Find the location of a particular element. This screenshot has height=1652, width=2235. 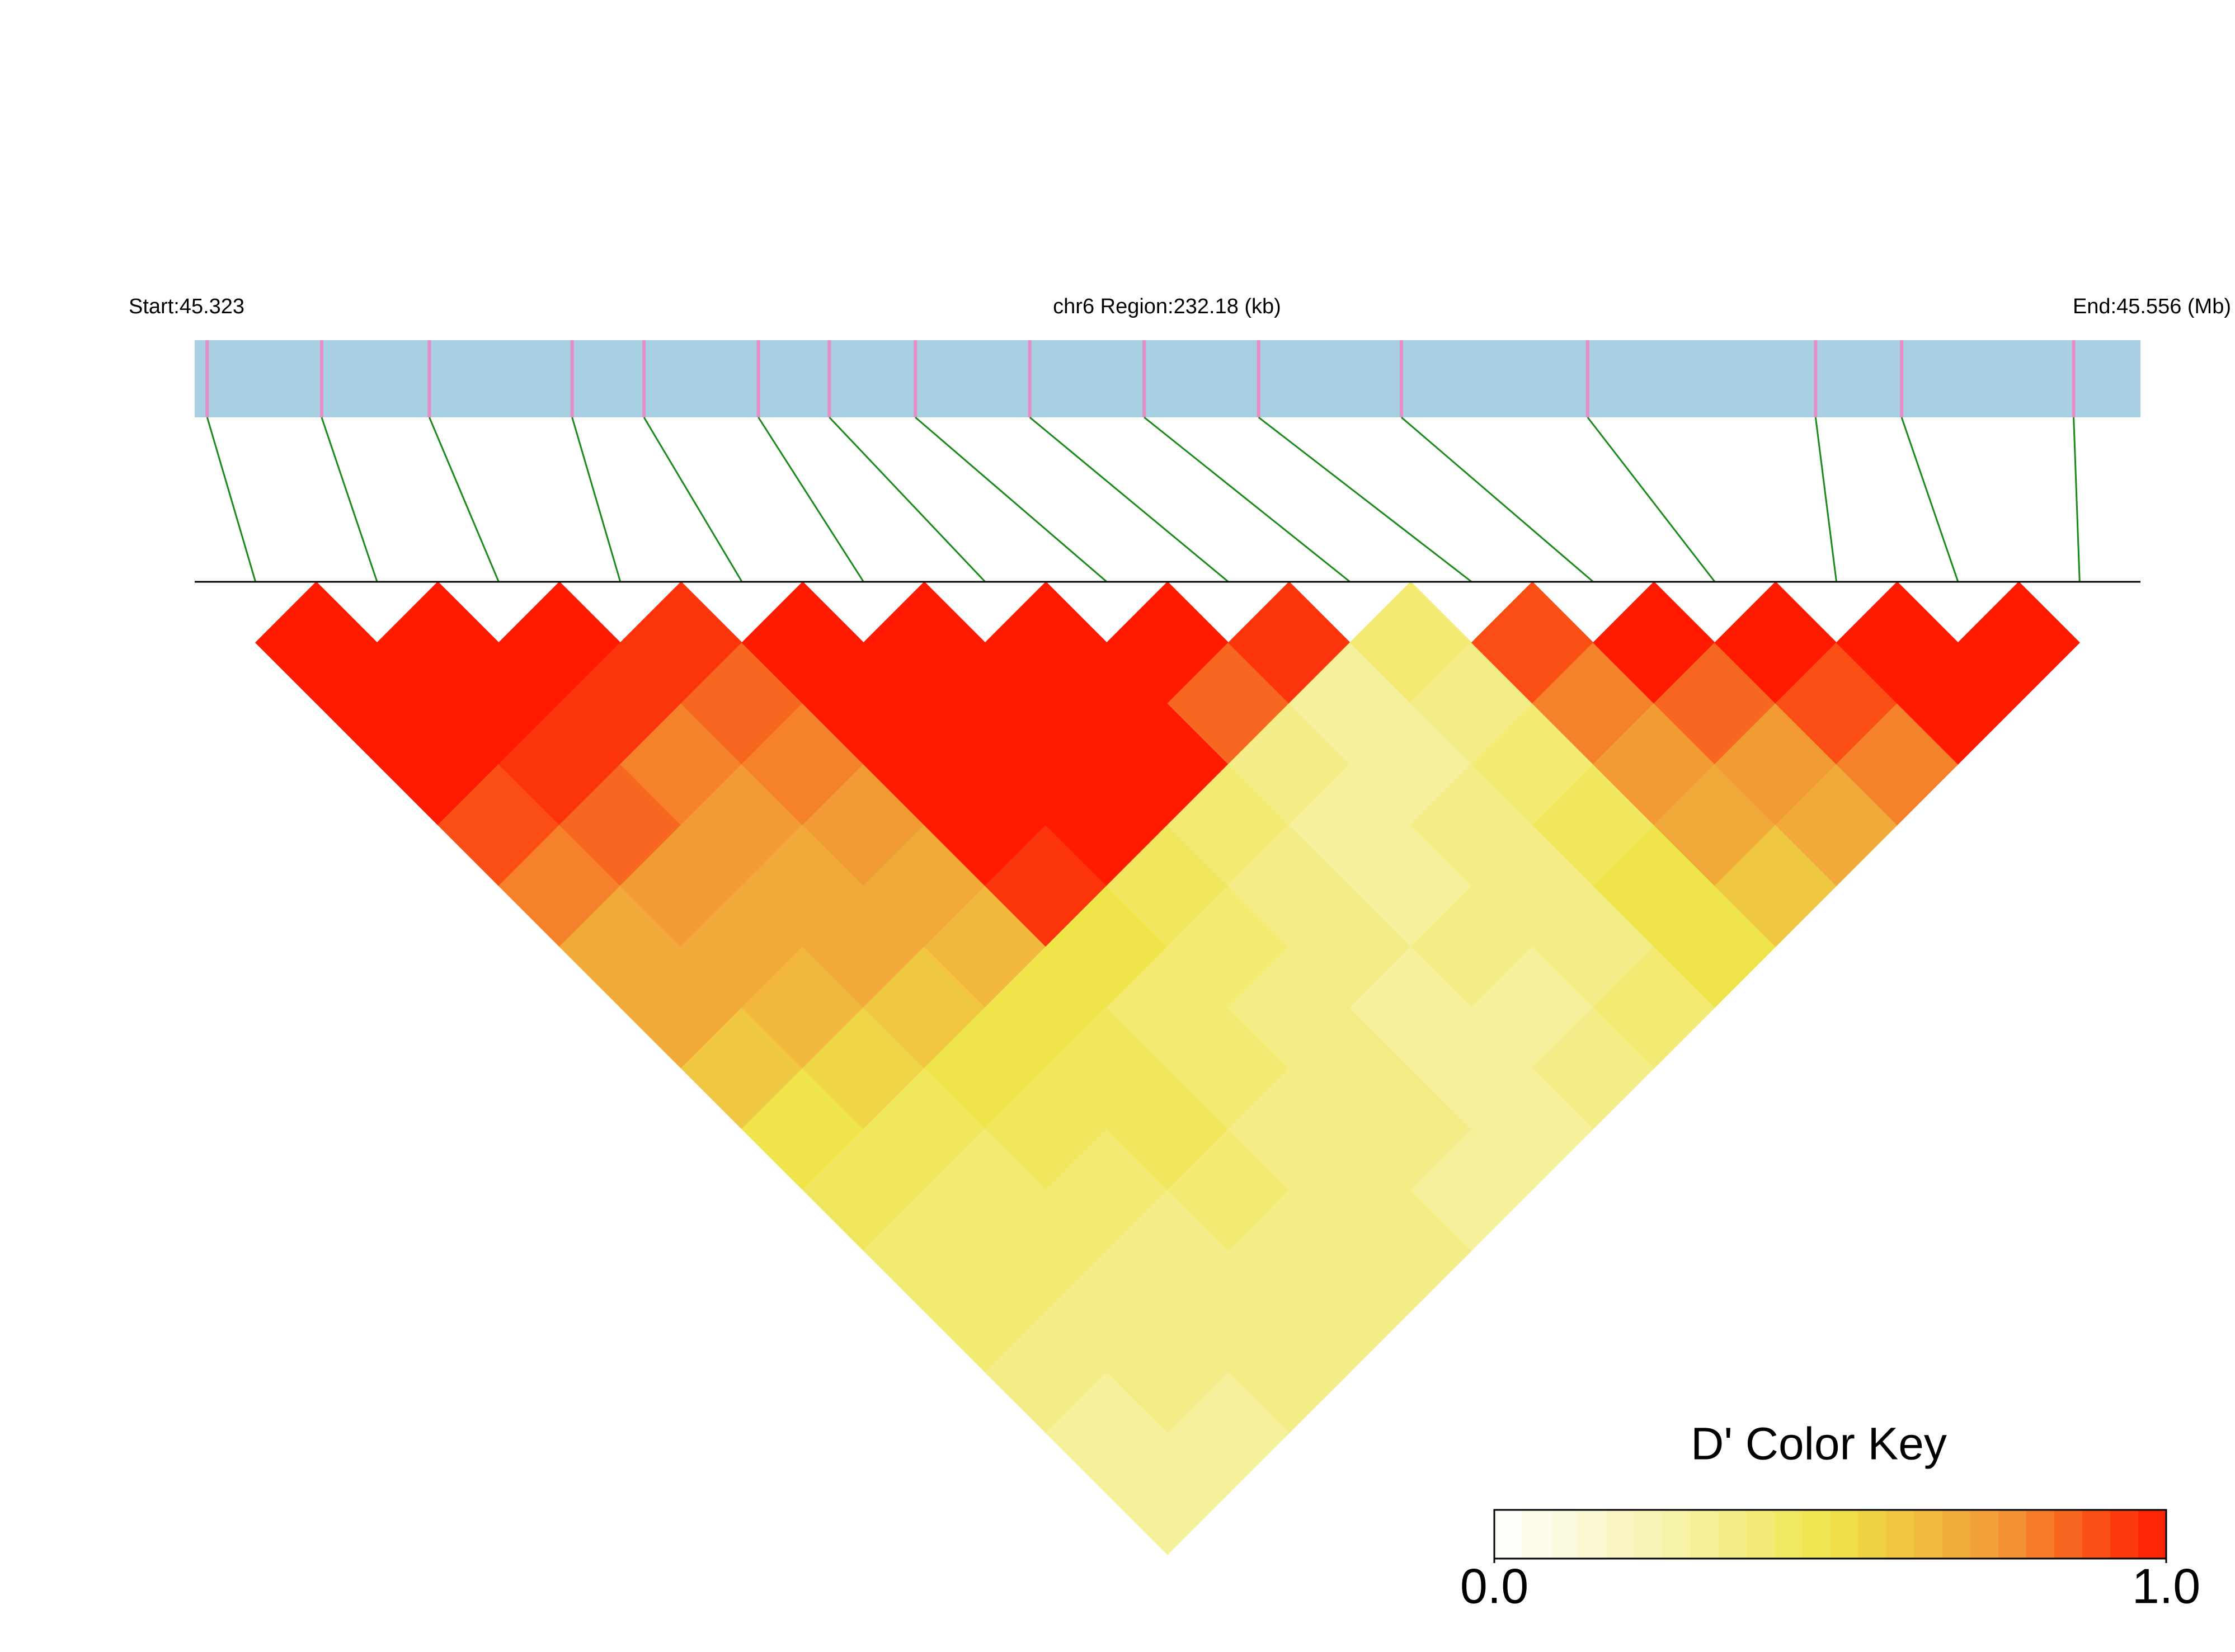

colorbar-title: D' Color Key is located at coordinates (1819, 1445).